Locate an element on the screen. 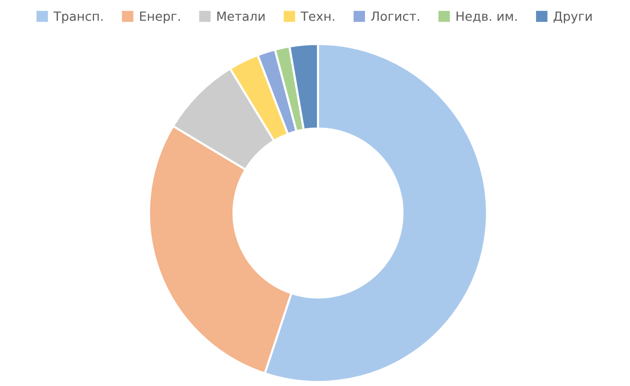 Image resolution: width=630 pixels, height=386 pixels. legend-label: Логист. is located at coordinates (395, 16).